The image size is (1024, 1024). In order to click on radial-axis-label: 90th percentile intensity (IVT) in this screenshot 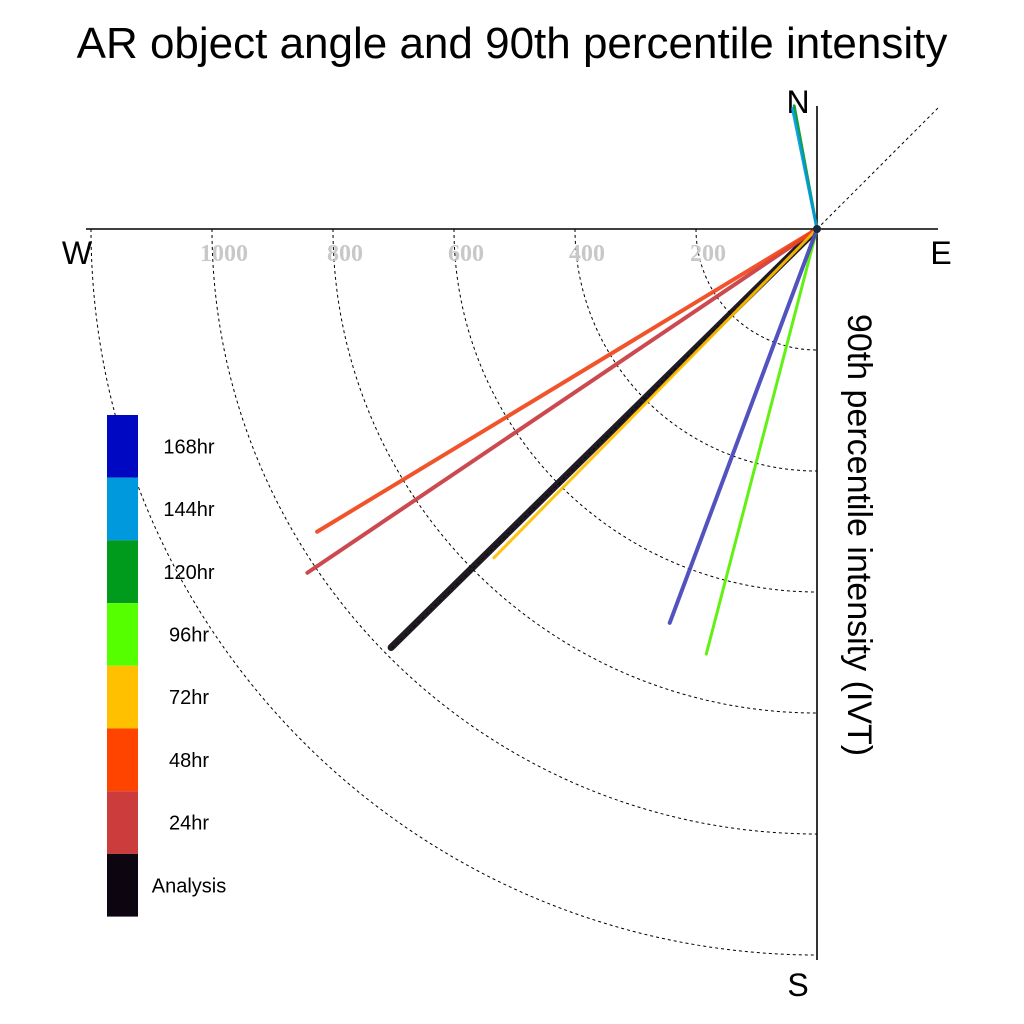, I will do `click(859, 535)`.